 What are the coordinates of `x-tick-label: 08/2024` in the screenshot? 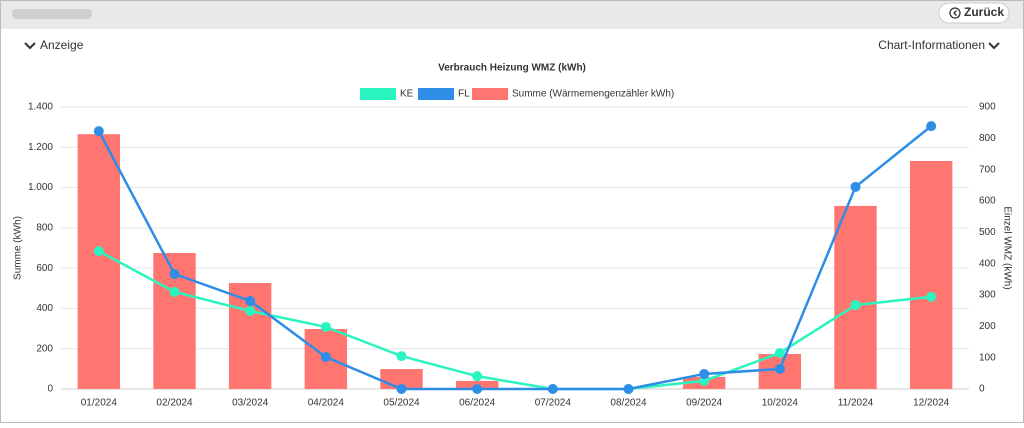 It's located at (628, 403).